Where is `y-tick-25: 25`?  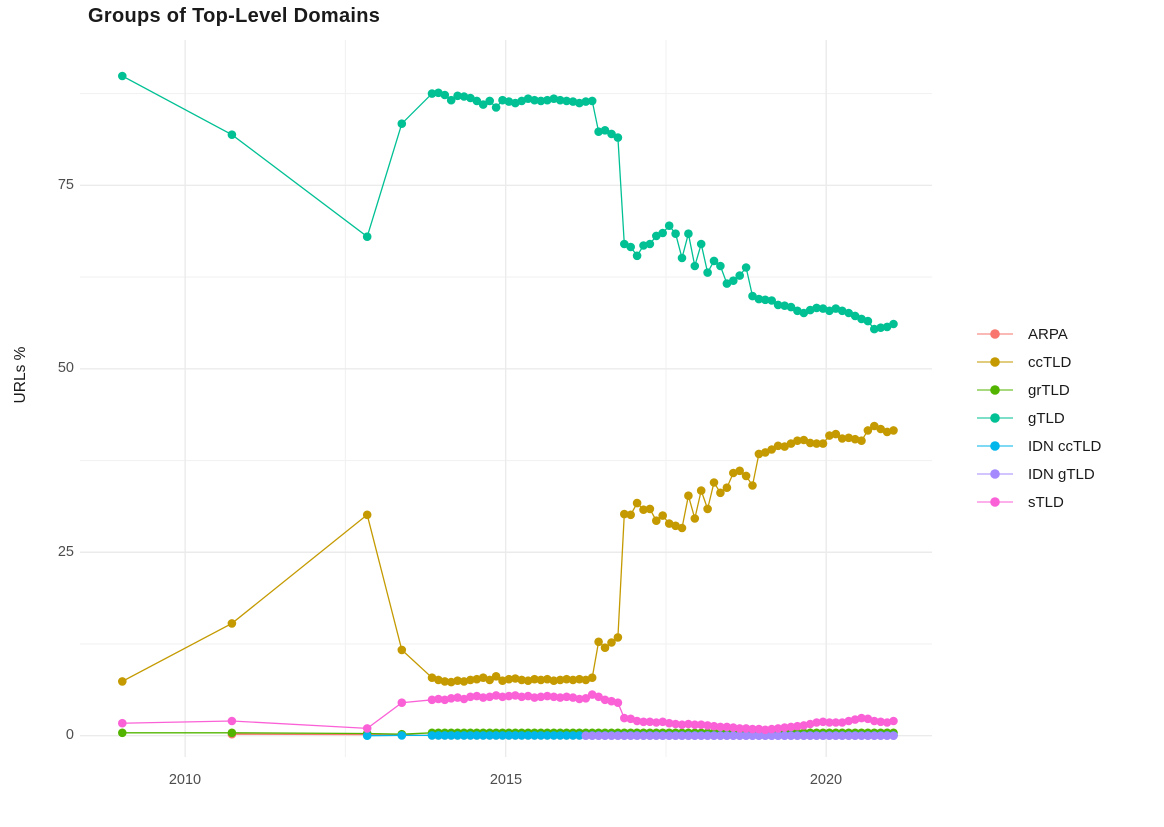 y-tick-25: 25 is located at coordinates (65, 552).